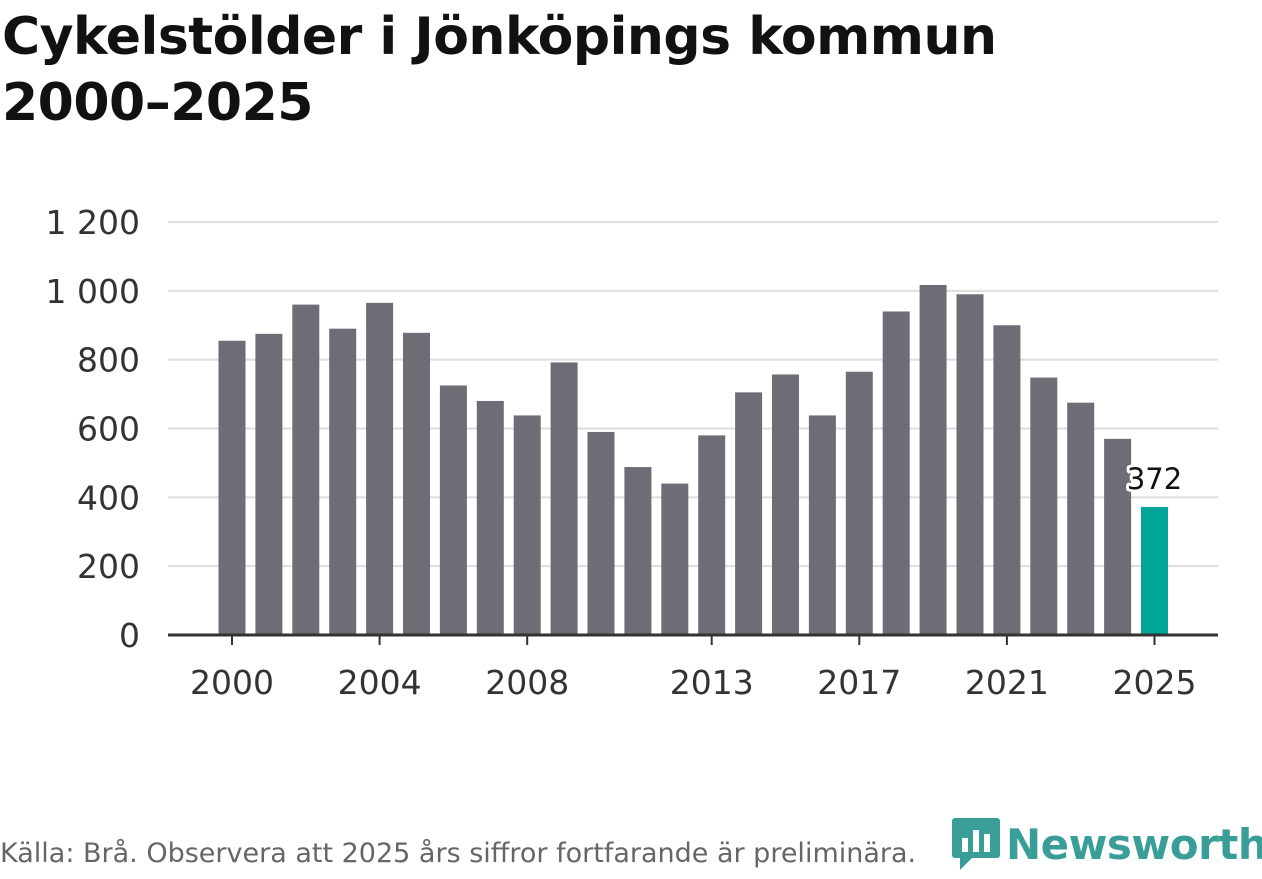 This screenshot has height=879, width=1262. I want to click on x-tick-label-2021: 2021, so click(1007, 682).